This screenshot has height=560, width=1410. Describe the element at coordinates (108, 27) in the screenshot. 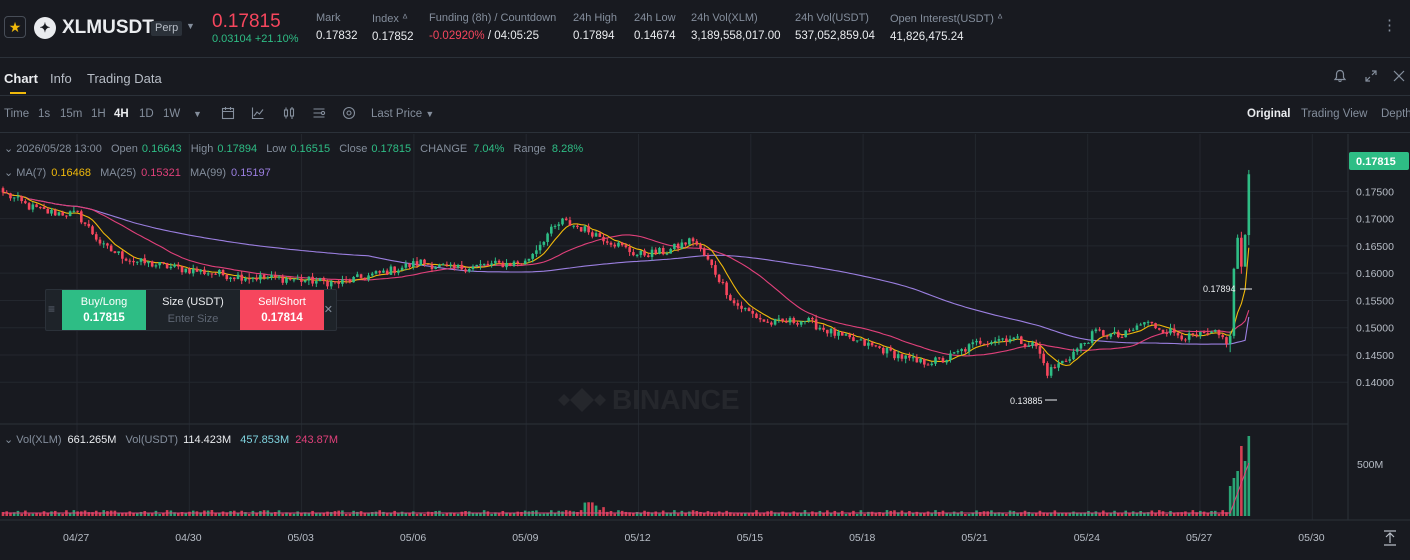

I see `symbol-name: XLMUSDT` at that location.